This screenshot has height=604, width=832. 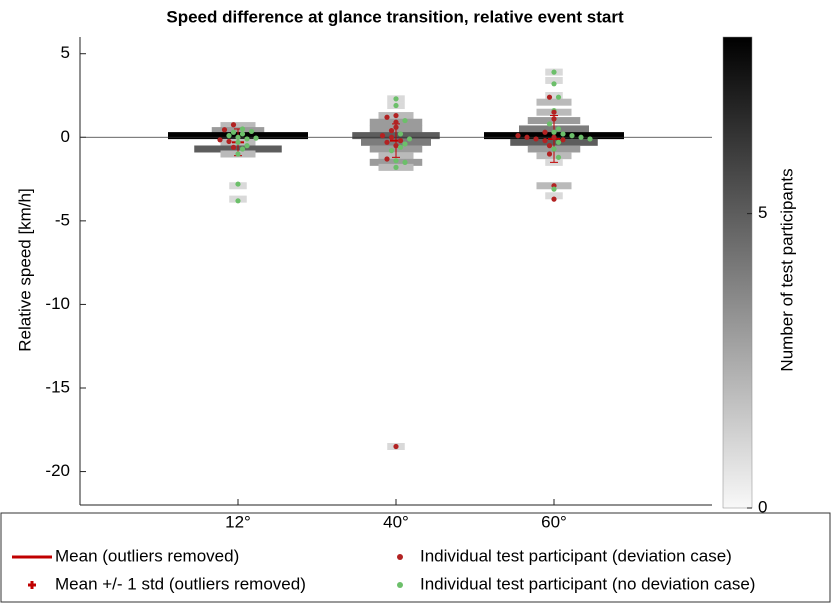 What do you see at coordinates (57, 303) in the screenshot?
I see `y-tick-label: -10` at bounding box center [57, 303].